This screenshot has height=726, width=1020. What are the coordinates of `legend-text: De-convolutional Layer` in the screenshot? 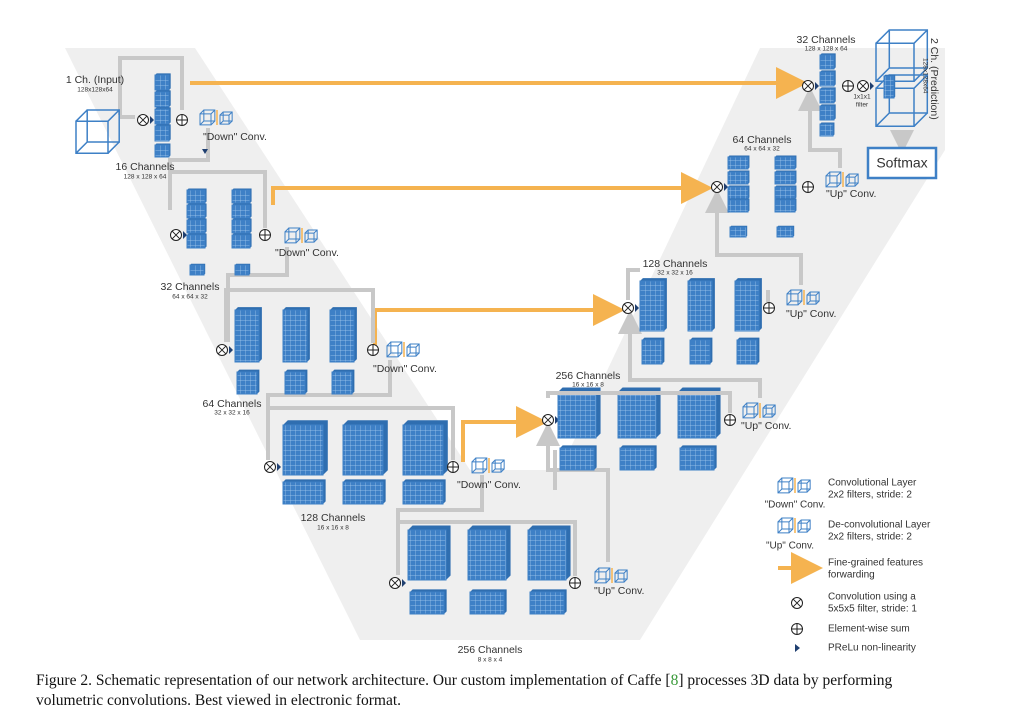 It's located at (879, 525).